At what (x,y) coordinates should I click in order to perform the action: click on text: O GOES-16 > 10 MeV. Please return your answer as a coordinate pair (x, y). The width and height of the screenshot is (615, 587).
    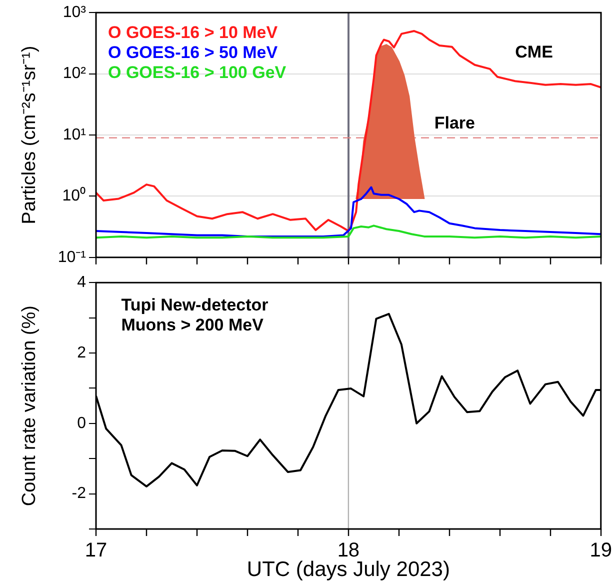
    Looking at the image, I should click on (193, 32).